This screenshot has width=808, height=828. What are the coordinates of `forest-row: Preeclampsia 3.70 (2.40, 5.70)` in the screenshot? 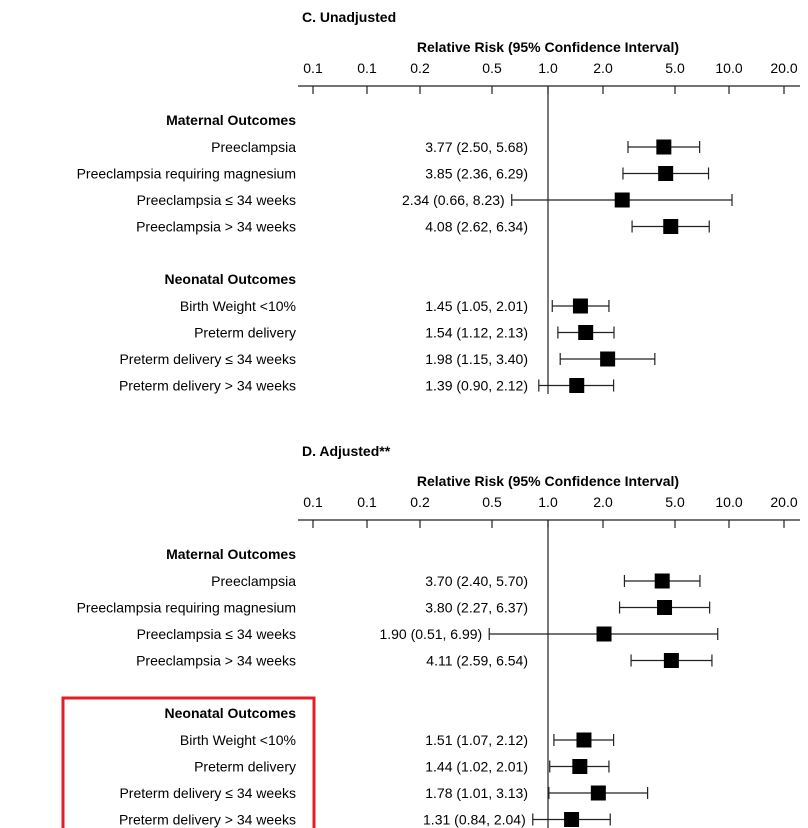 It's located at (456, 581).